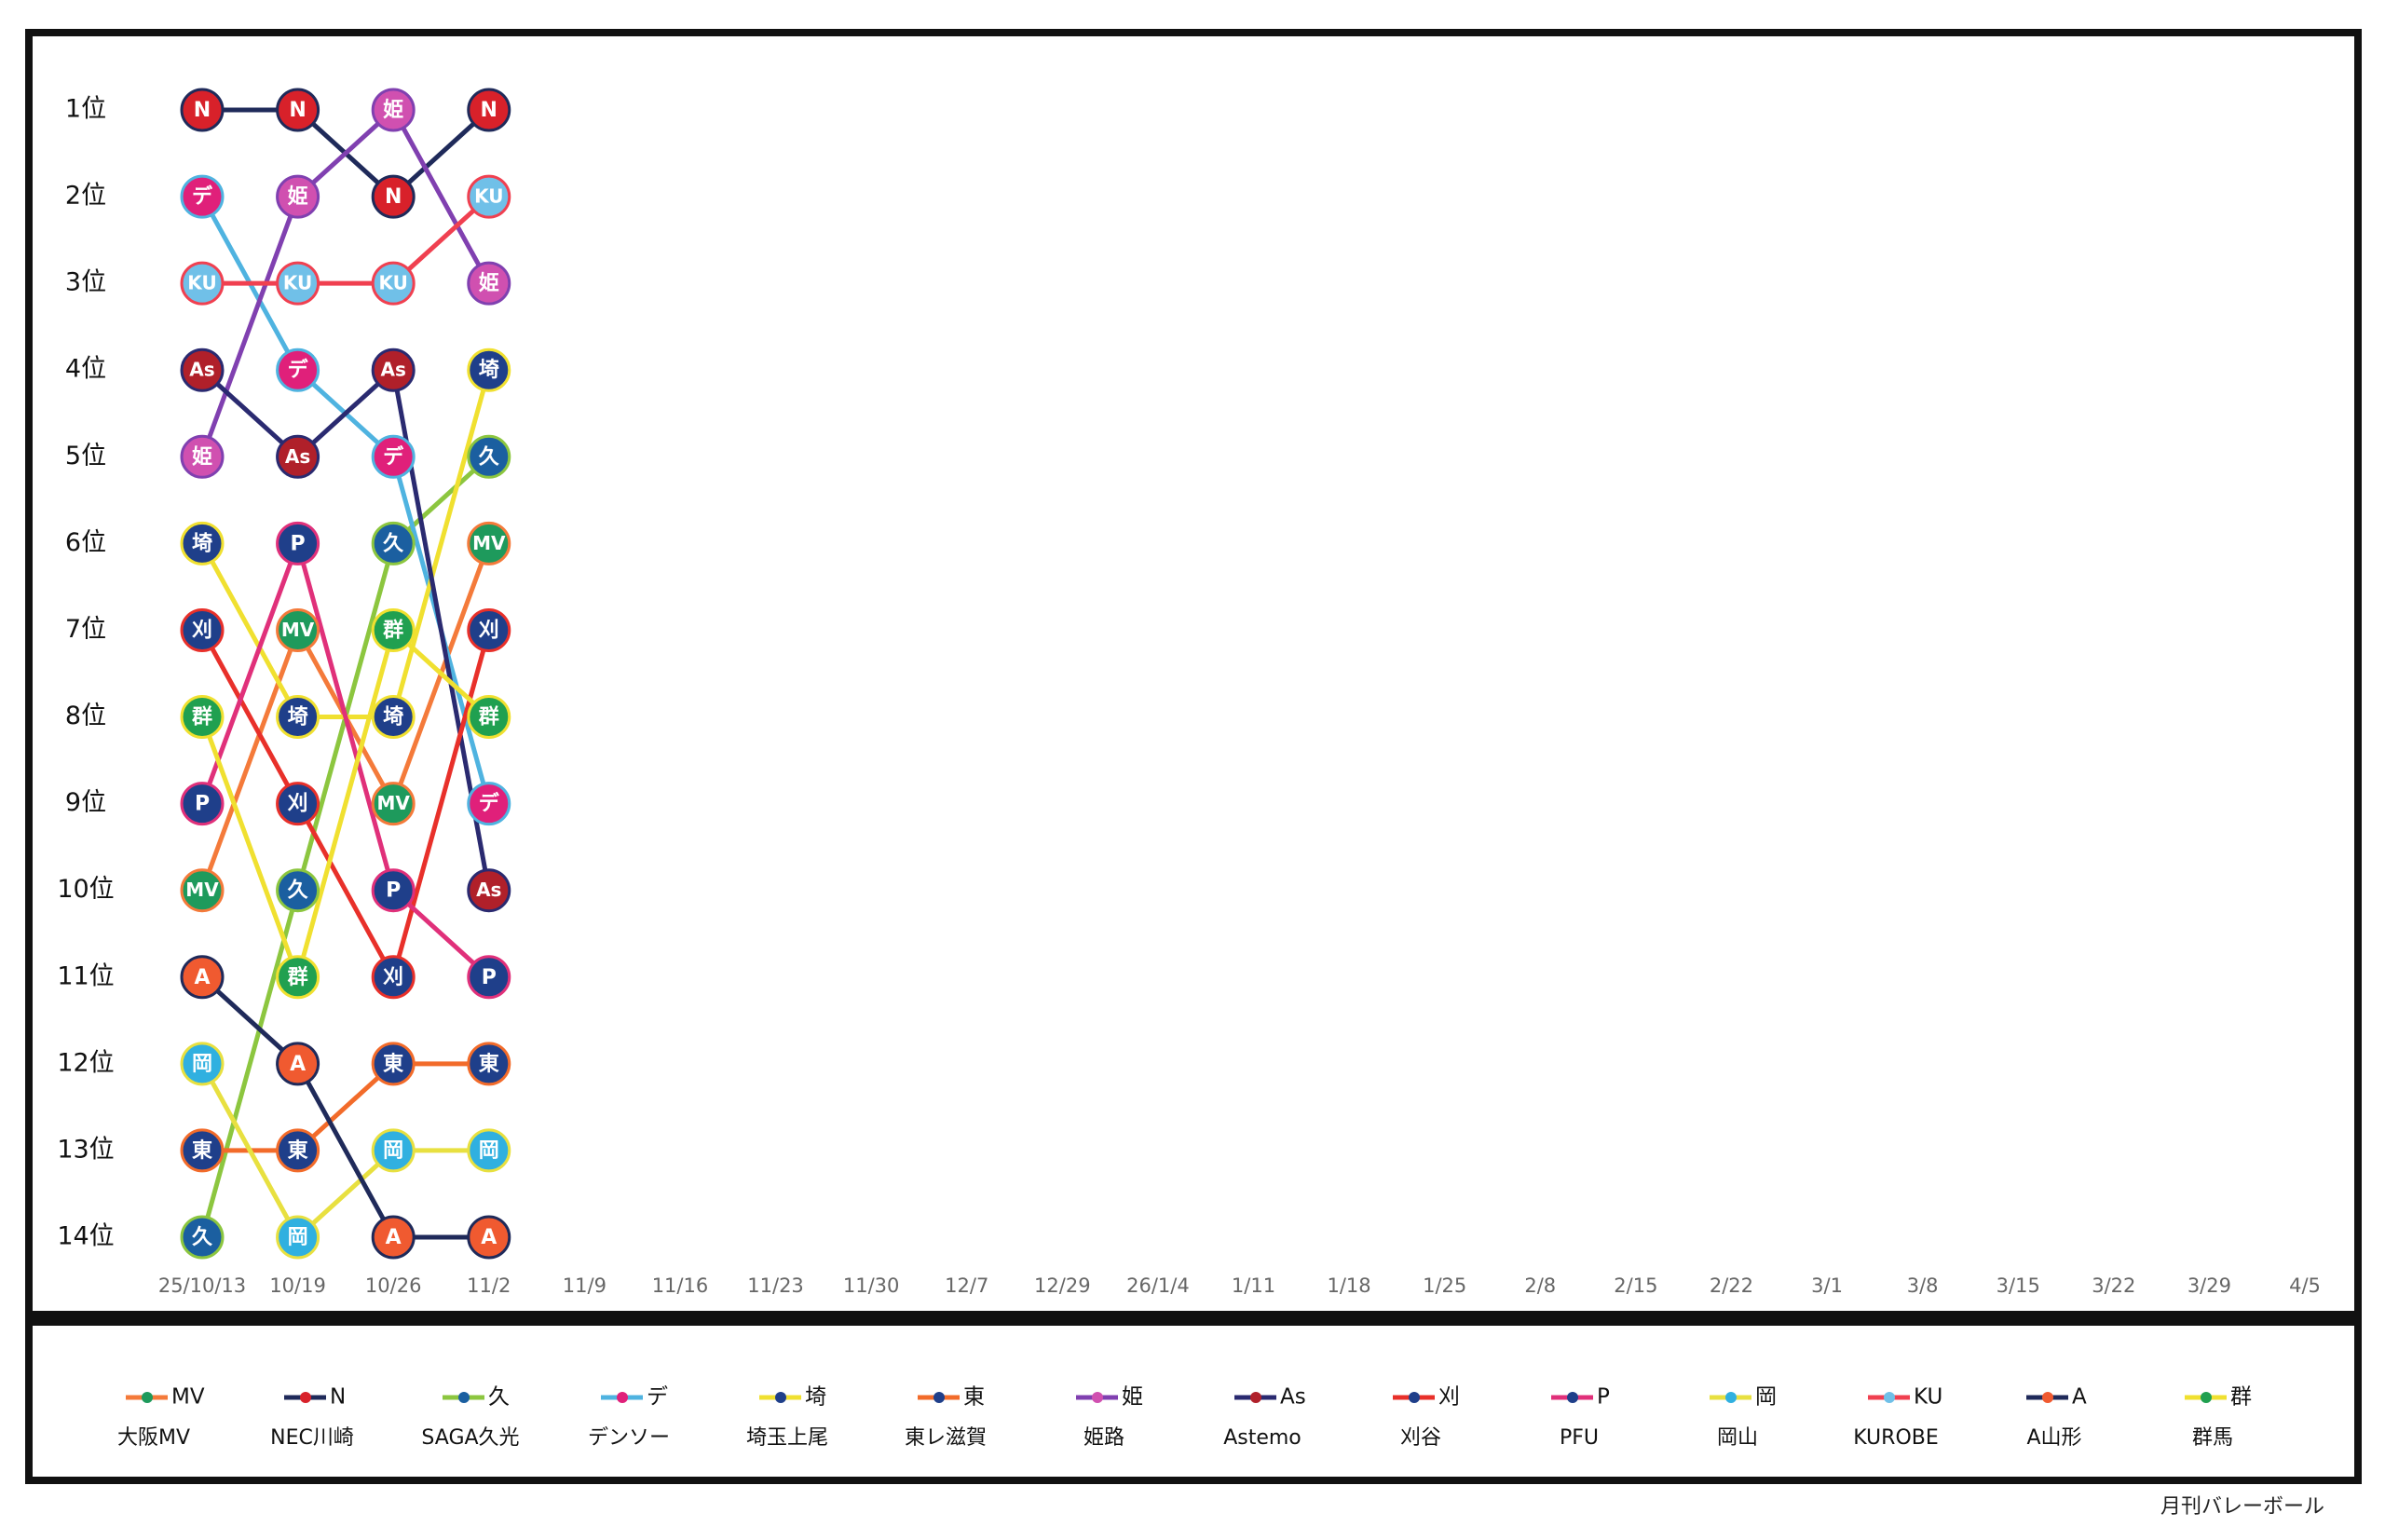  I want to click on legend-label: 埼玉上尾, so click(787, 1438).